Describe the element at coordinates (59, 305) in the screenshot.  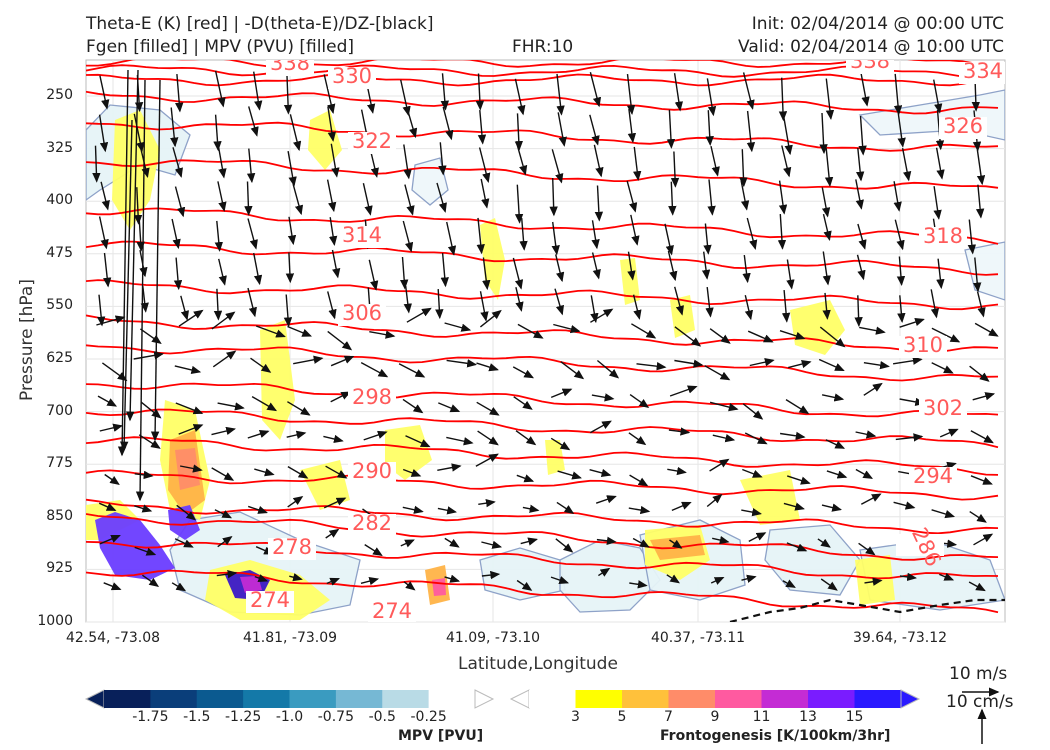
I see `y-tick-label: 550` at that location.